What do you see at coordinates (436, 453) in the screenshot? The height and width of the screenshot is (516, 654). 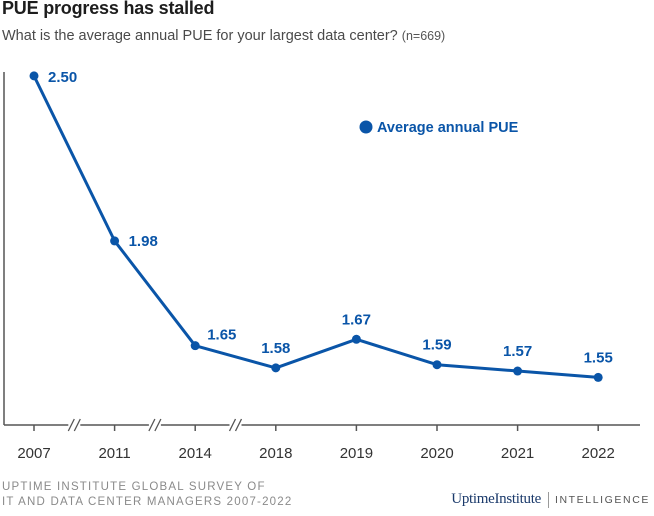 I see `x-tick-label-2020: 2020` at bounding box center [436, 453].